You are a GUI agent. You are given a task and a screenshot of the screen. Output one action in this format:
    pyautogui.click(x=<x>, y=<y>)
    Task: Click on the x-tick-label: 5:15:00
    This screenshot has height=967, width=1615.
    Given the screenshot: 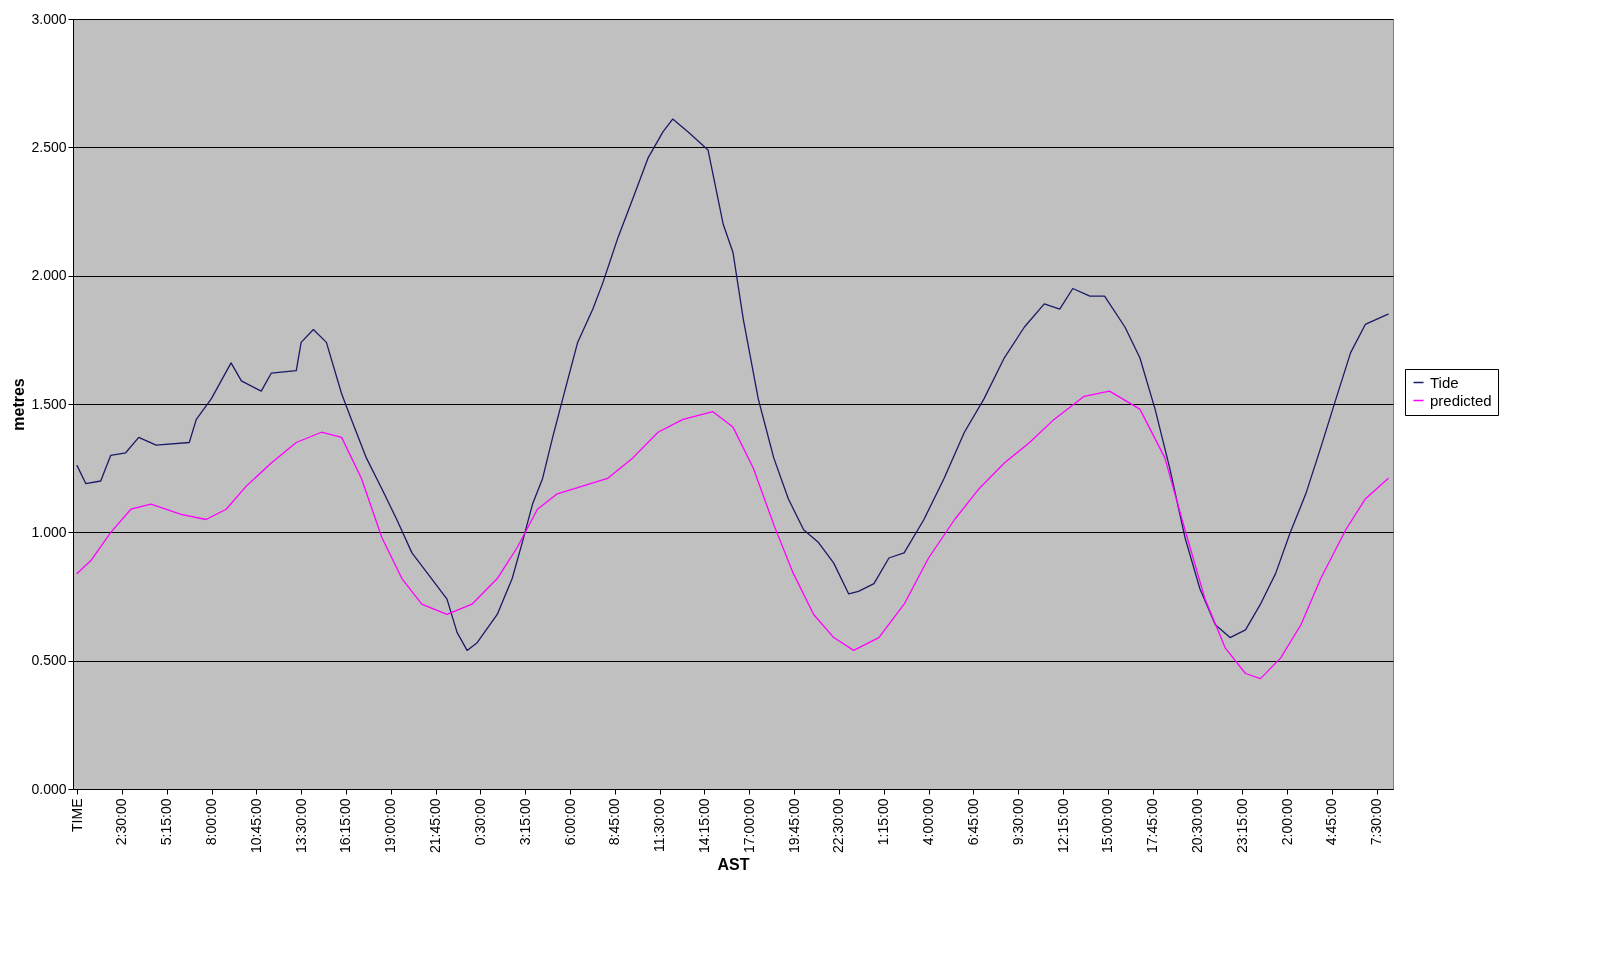 What is the action you would take?
    pyautogui.click(x=166, y=822)
    